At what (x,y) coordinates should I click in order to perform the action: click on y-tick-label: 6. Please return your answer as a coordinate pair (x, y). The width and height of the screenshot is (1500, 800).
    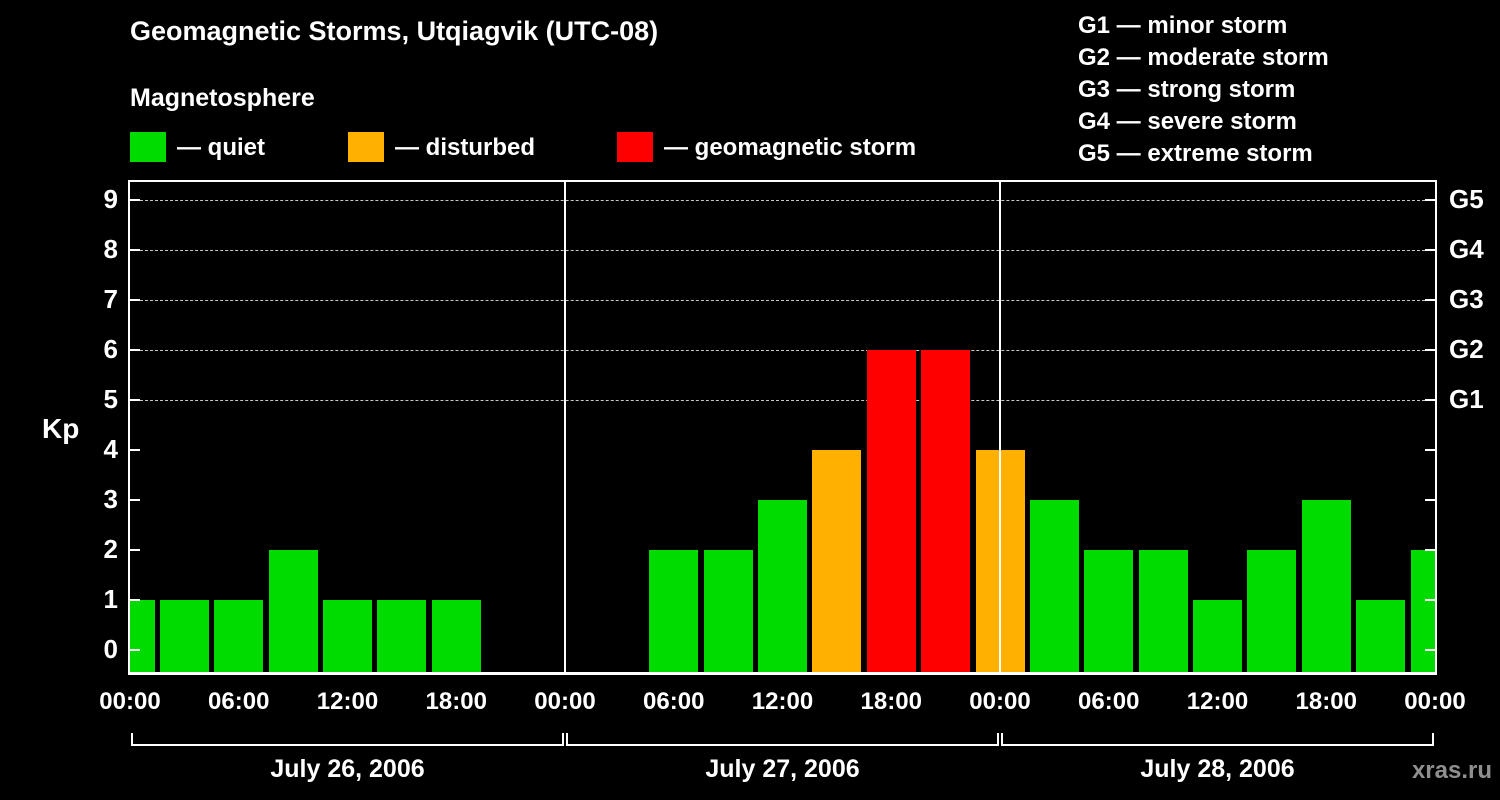
    Looking at the image, I should click on (110, 349).